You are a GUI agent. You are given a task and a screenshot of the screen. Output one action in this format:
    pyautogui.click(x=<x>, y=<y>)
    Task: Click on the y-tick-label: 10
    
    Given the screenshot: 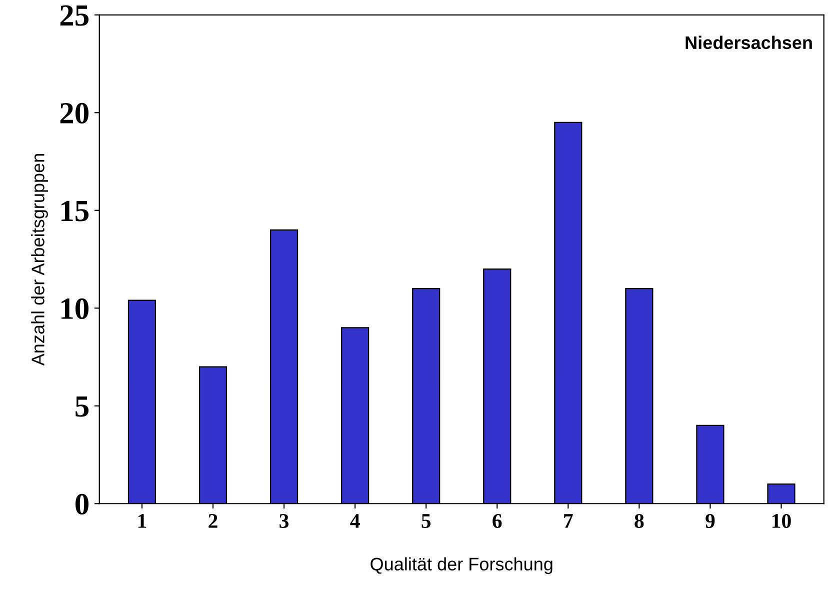 What is the action you would take?
    pyautogui.click(x=75, y=309)
    